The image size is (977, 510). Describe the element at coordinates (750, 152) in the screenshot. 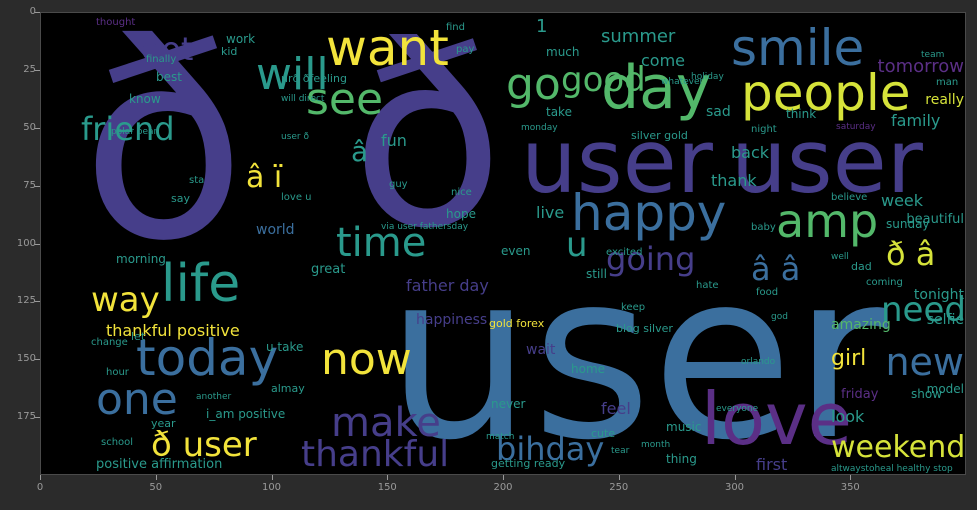

I see `cloud-word: back` at that location.